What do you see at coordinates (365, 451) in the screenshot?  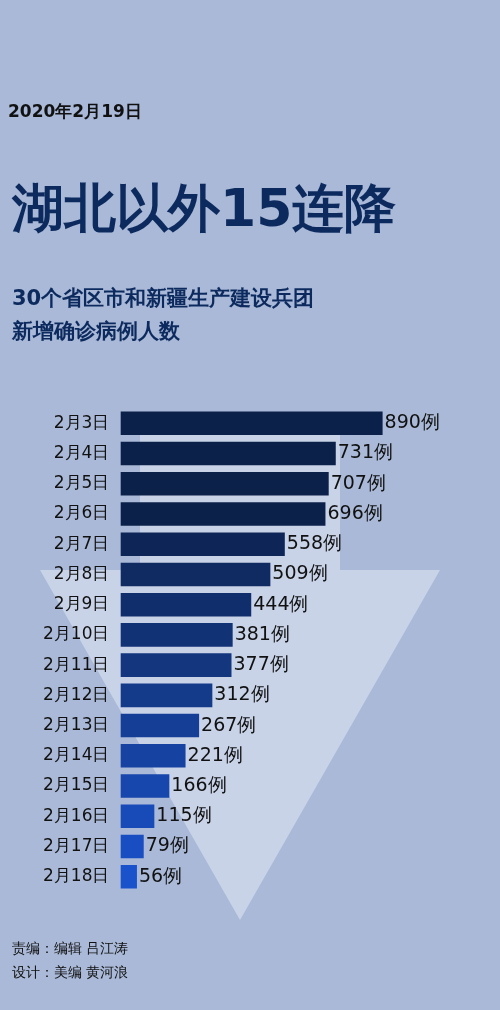 I see `data-label: 731例` at bounding box center [365, 451].